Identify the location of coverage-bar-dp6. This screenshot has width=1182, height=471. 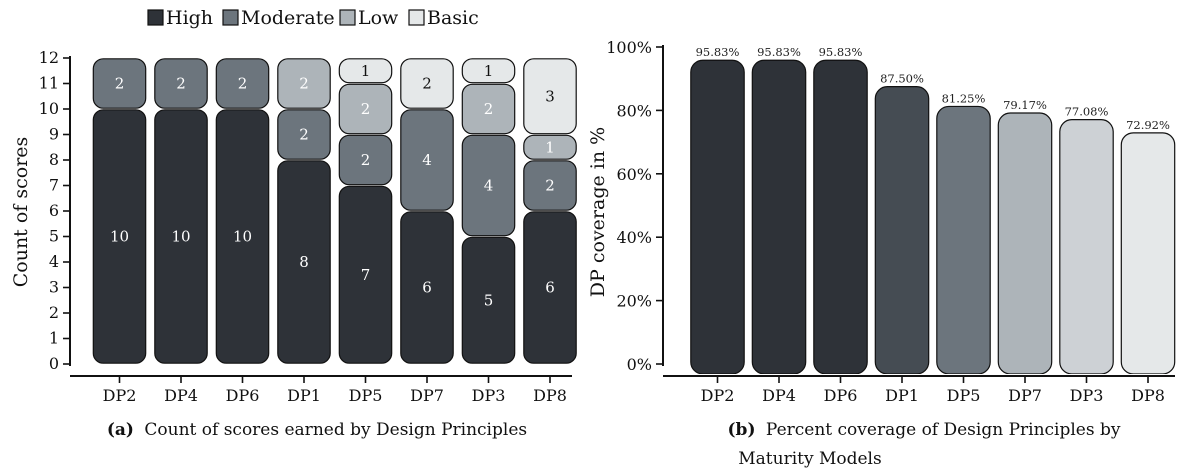
(840, 217).